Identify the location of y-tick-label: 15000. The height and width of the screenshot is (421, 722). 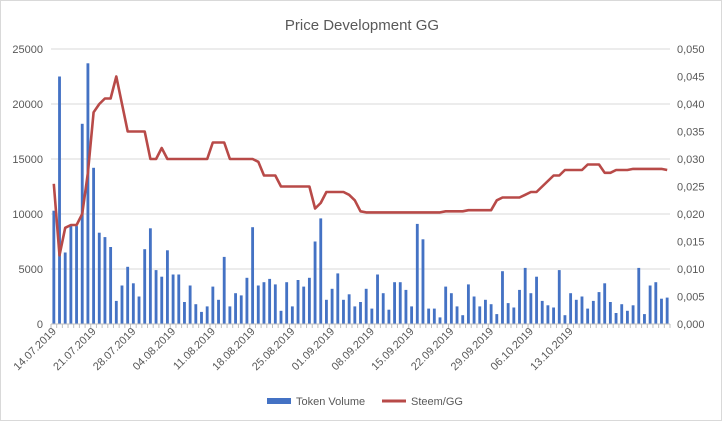
(27, 160).